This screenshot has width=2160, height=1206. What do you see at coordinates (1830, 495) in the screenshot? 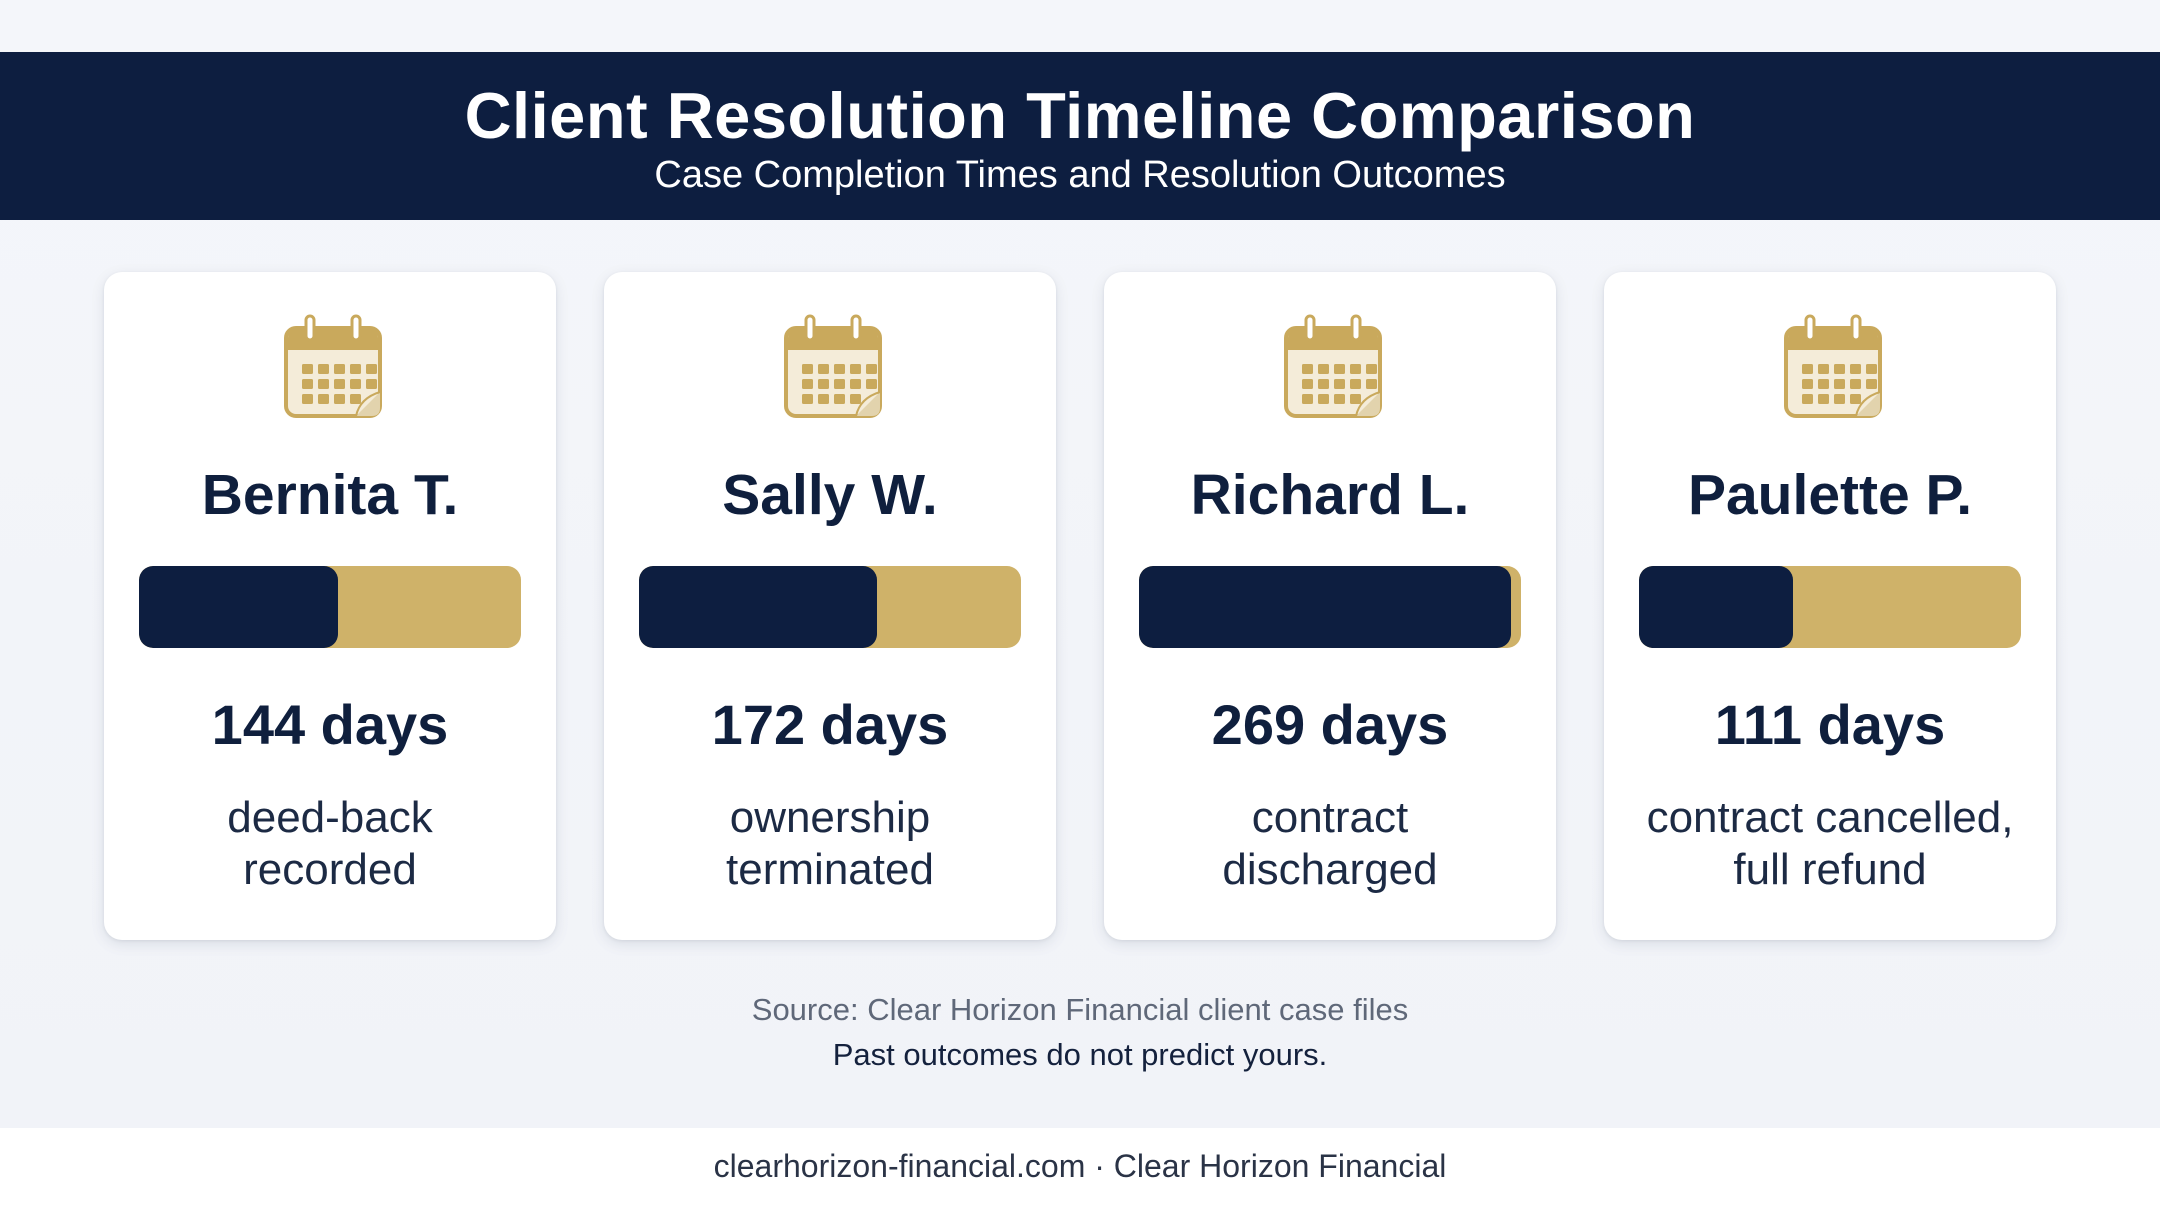
I see `client-name: Paulette P.` at bounding box center [1830, 495].